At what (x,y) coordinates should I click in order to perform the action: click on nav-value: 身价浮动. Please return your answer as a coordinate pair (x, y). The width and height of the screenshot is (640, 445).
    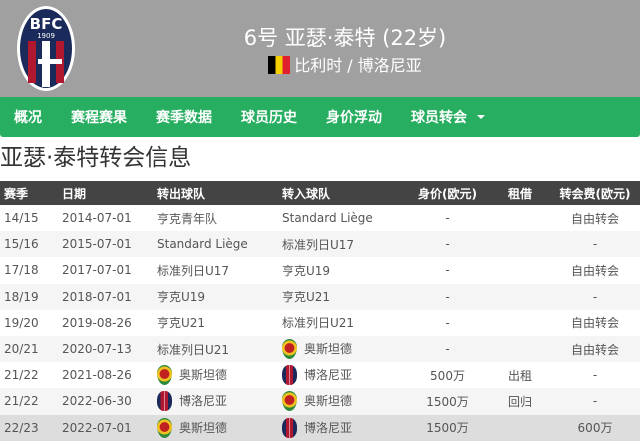
    Looking at the image, I should click on (354, 118).